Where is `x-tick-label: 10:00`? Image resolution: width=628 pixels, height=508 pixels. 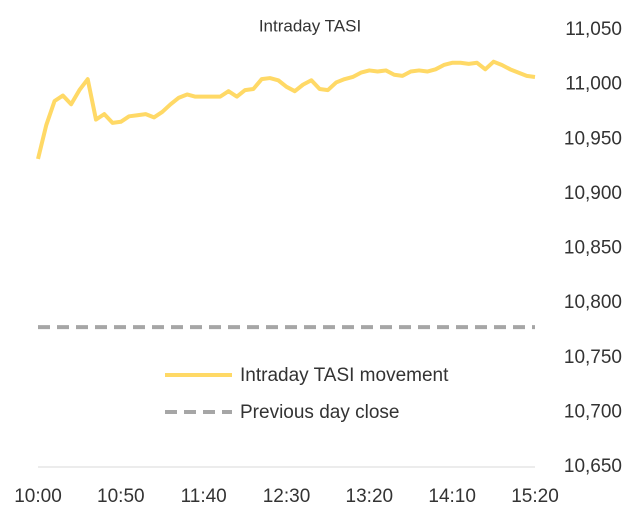
x-tick-label: 10:00 is located at coordinates (38, 496).